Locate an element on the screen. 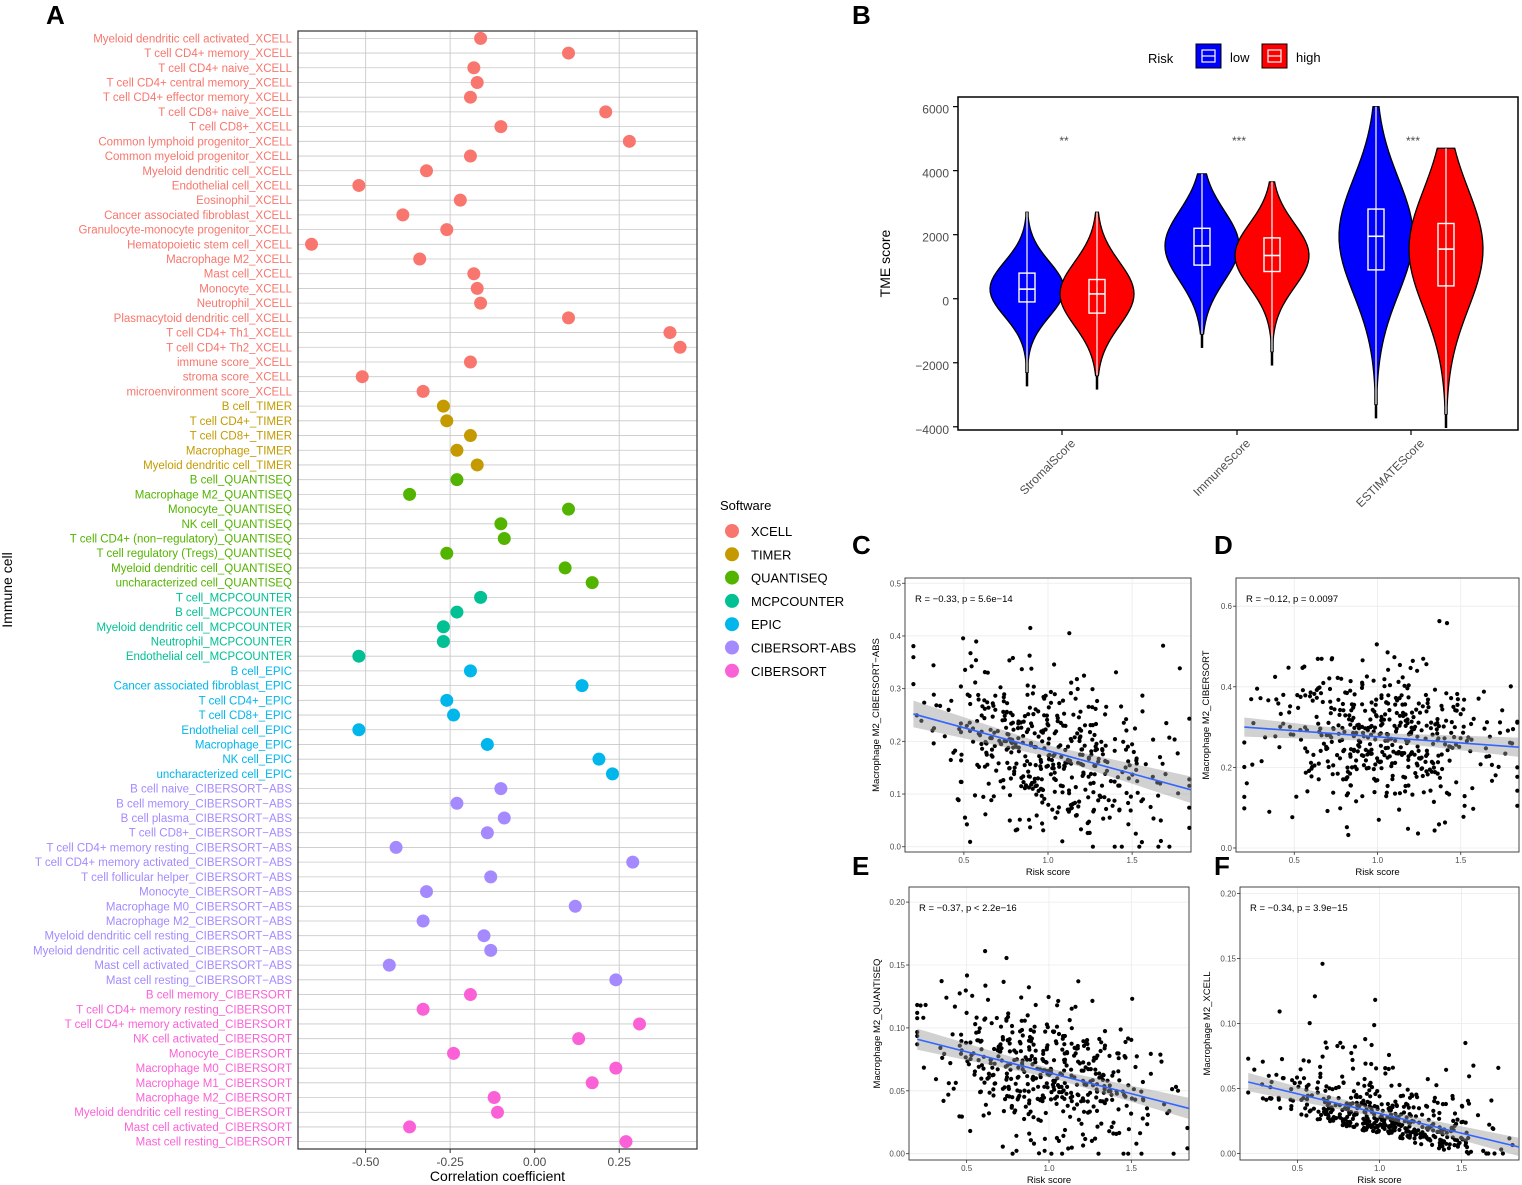 This screenshot has height=1185, width=1522. point-macrophage-m2-xcell is located at coordinates (420, 259).